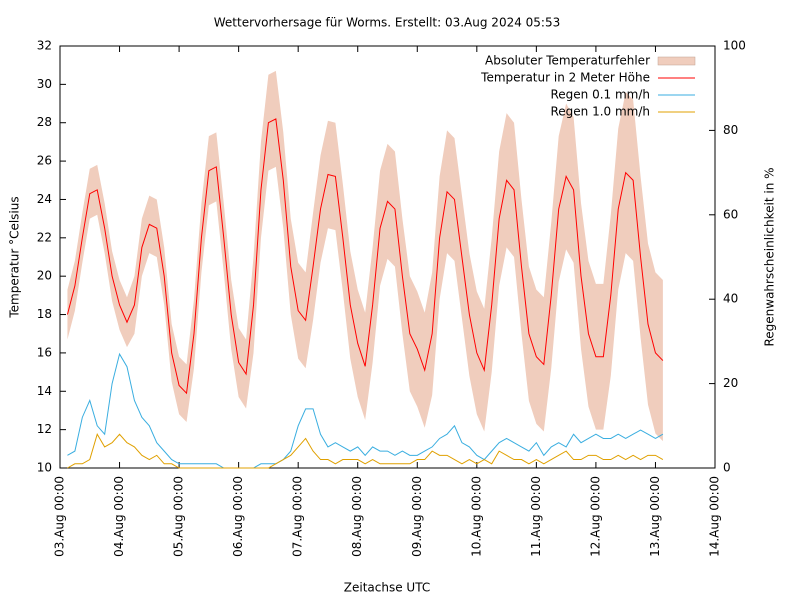 Image resolution: width=800 pixels, height=600 pixels. Describe the element at coordinates (387, 588) in the screenshot. I see `x-axis-label: Zeitachse UTC` at that location.